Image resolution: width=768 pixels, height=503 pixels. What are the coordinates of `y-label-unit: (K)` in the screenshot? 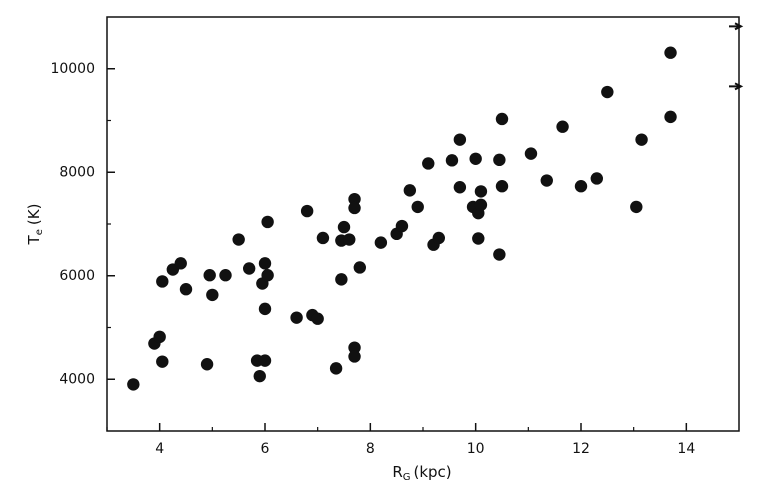 It's located at (34, 215).